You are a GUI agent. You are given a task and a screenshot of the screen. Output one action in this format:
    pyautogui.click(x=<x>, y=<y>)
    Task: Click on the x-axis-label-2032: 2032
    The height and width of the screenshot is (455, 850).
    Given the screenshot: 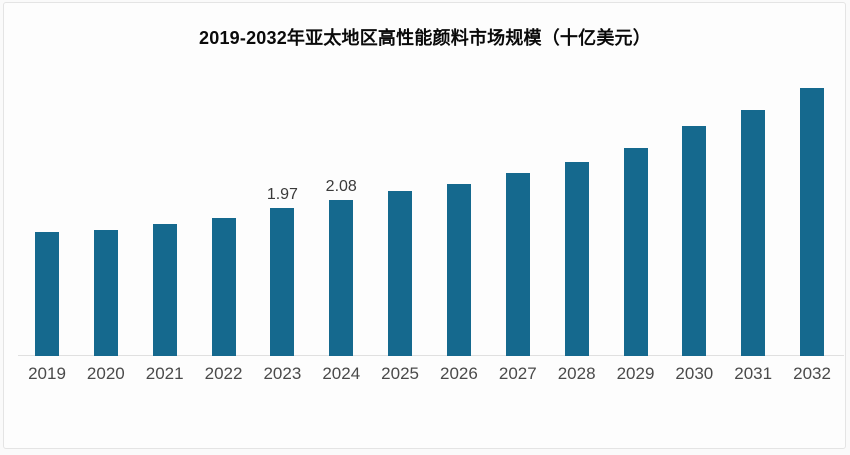 What is the action you would take?
    pyautogui.click(x=812, y=373)
    